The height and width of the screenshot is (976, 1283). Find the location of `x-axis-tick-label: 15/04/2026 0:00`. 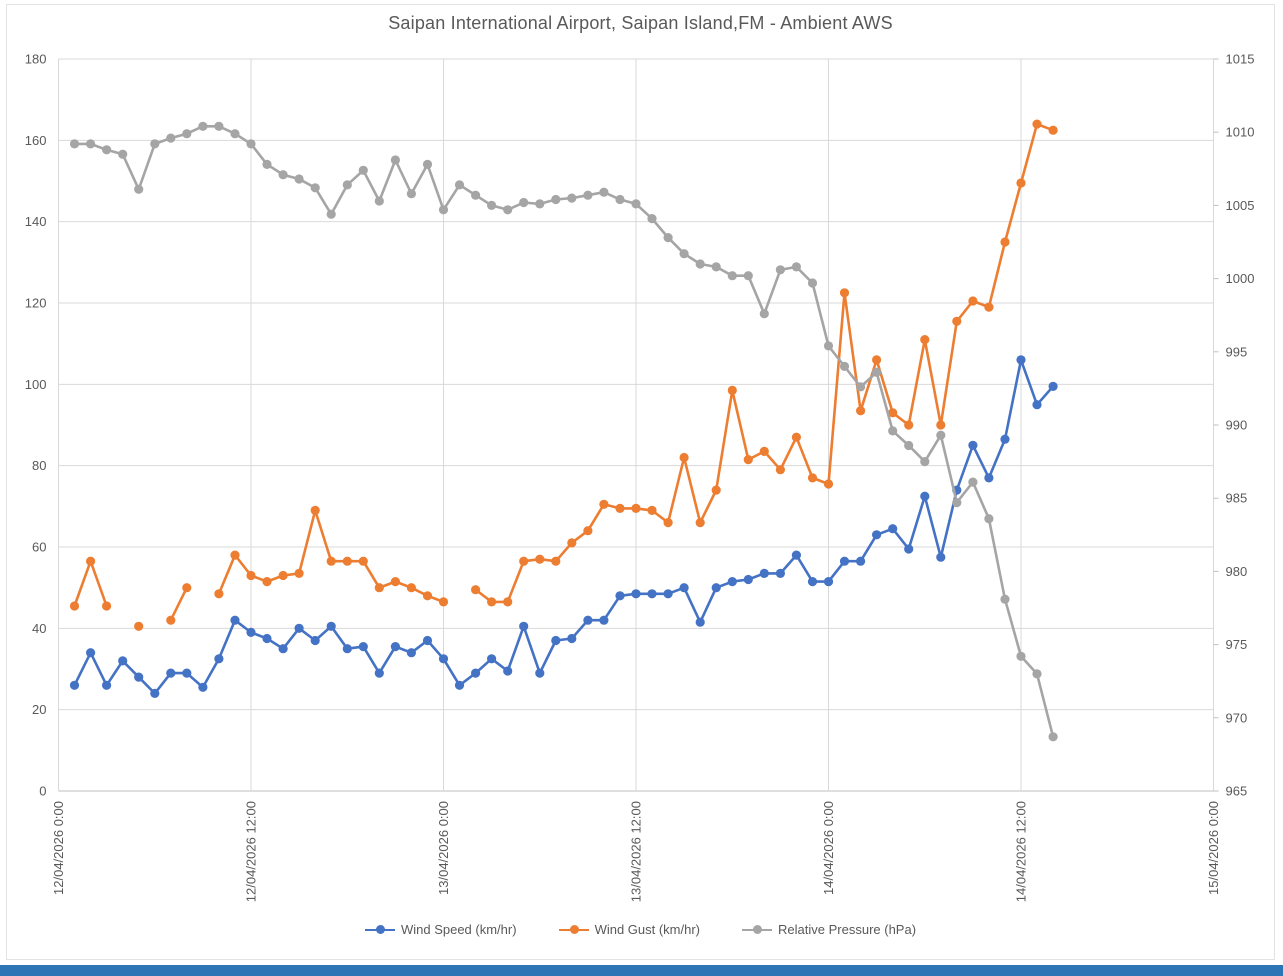

x-axis-tick-label: 15/04/2026 0:00 is located at coordinates (1213, 848).